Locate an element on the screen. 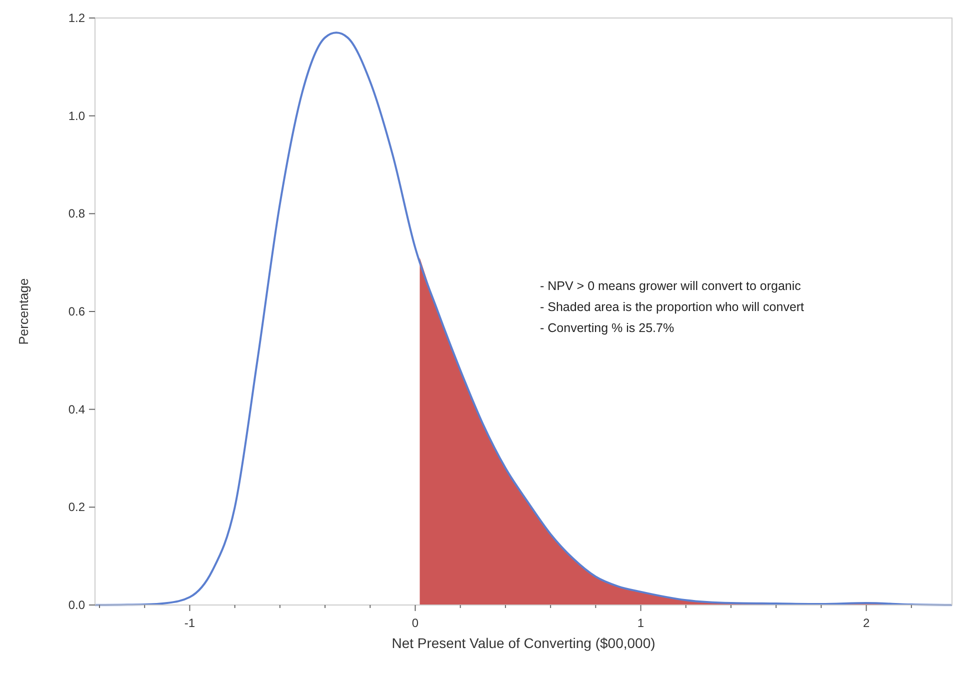 The image size is (962, 684). y-tick-label: 0.4 is located at coordinates (77, 409).